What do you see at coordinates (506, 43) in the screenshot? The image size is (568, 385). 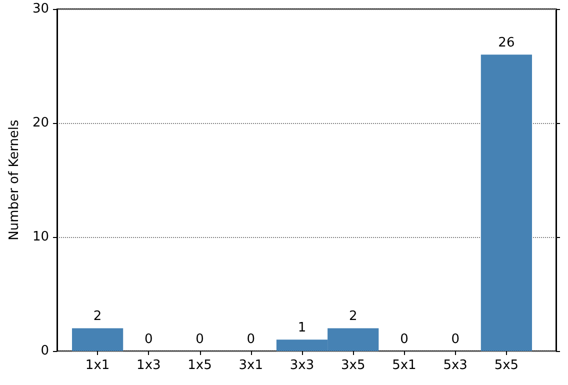 I see `data-label: 26` at bounding box center [506, 43].